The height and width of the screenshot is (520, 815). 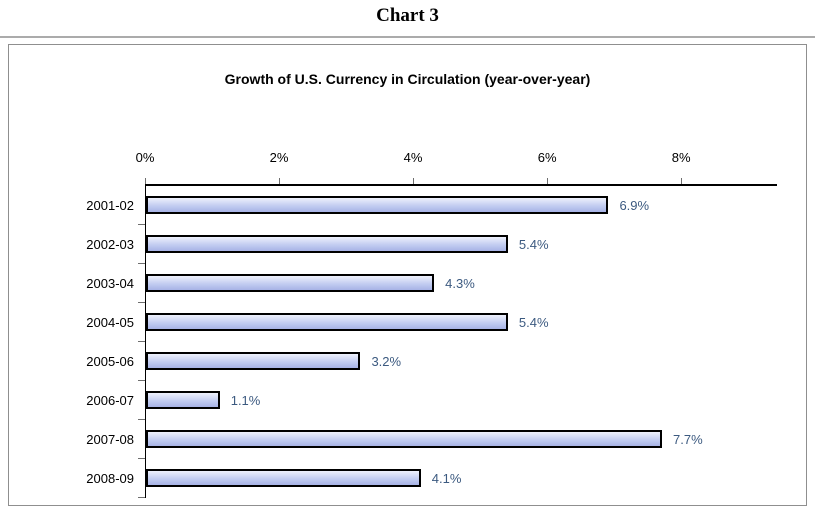 I want to click on category-label: 2004-05, so click(x=110, y=322).